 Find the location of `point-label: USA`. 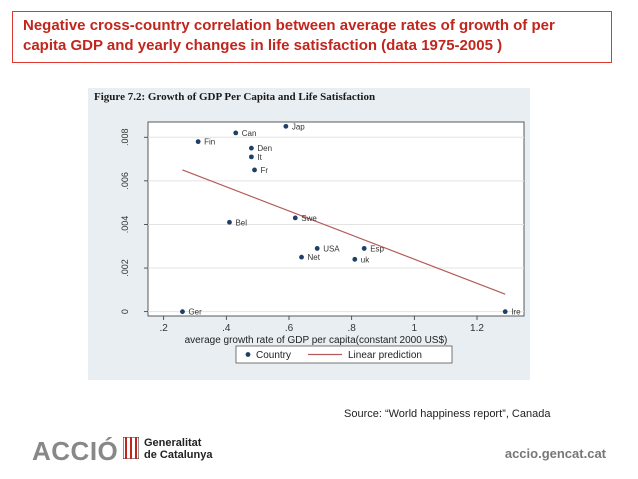

point-label: USA is located at coordinates (331, 248).